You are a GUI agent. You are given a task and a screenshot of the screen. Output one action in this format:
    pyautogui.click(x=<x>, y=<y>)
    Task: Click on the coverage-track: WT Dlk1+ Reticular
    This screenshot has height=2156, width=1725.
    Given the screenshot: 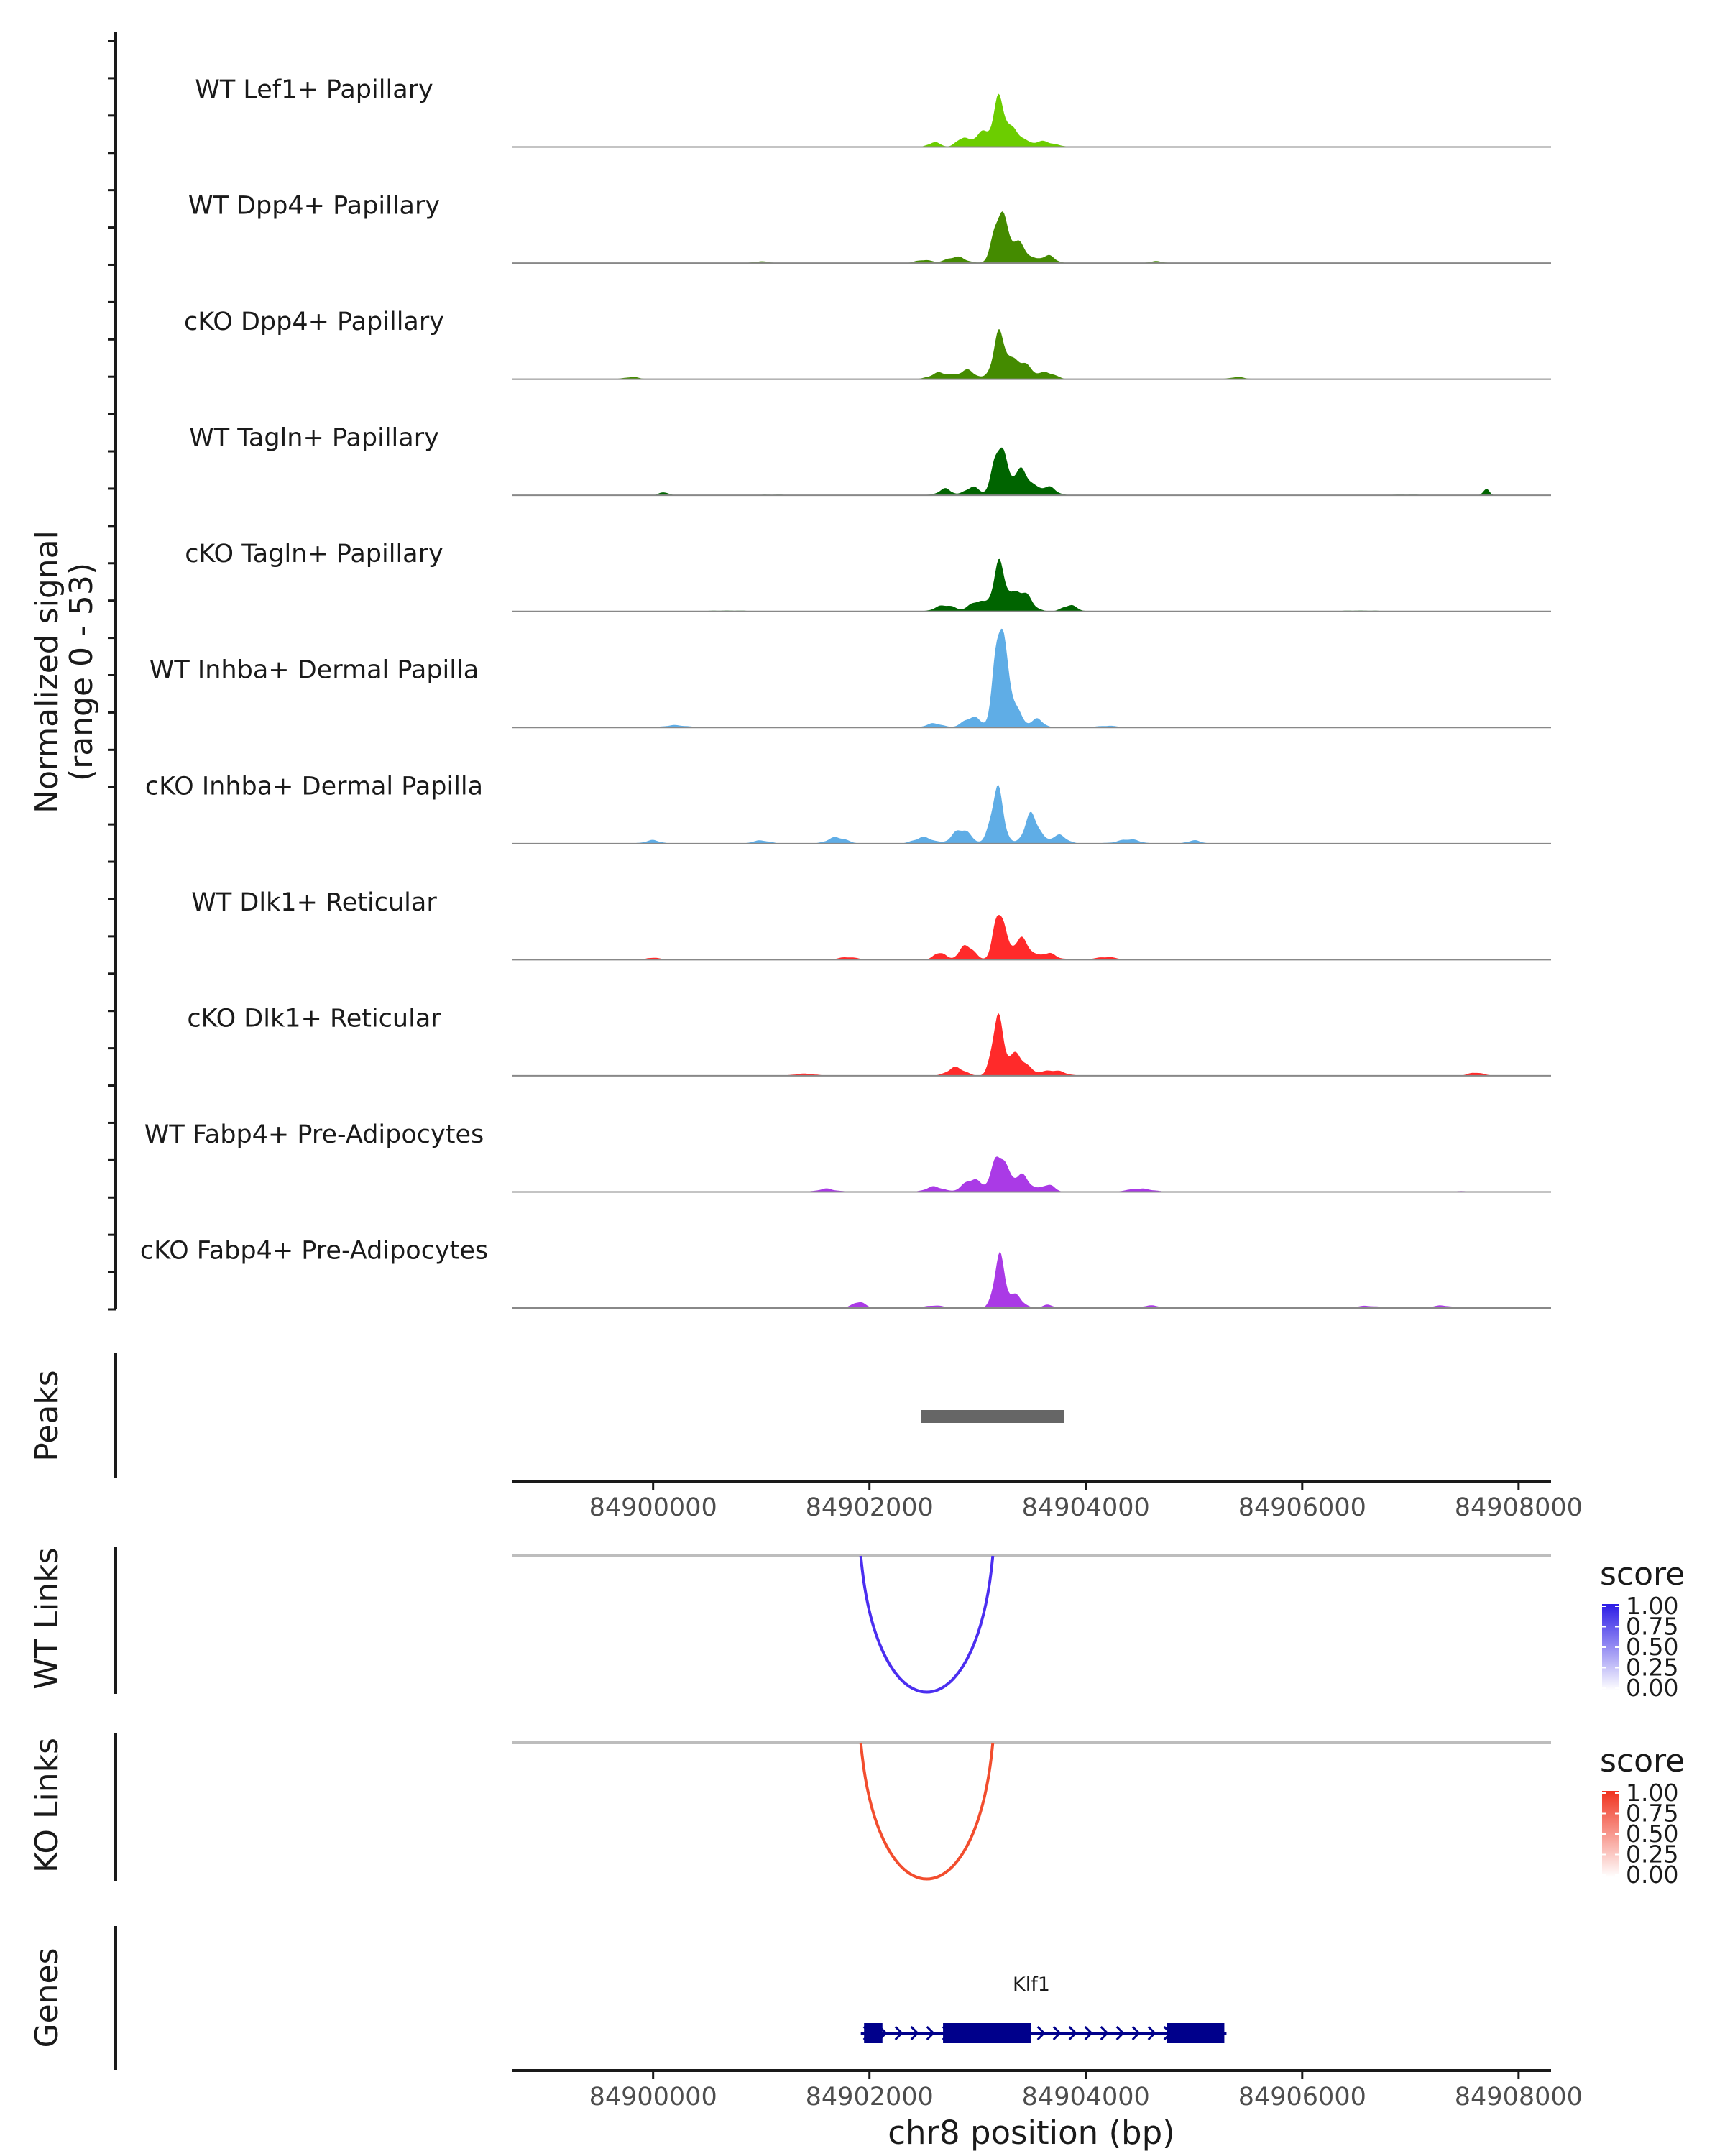 What is the action you would take?
    pyautogui.click(x=871, y=924)
    